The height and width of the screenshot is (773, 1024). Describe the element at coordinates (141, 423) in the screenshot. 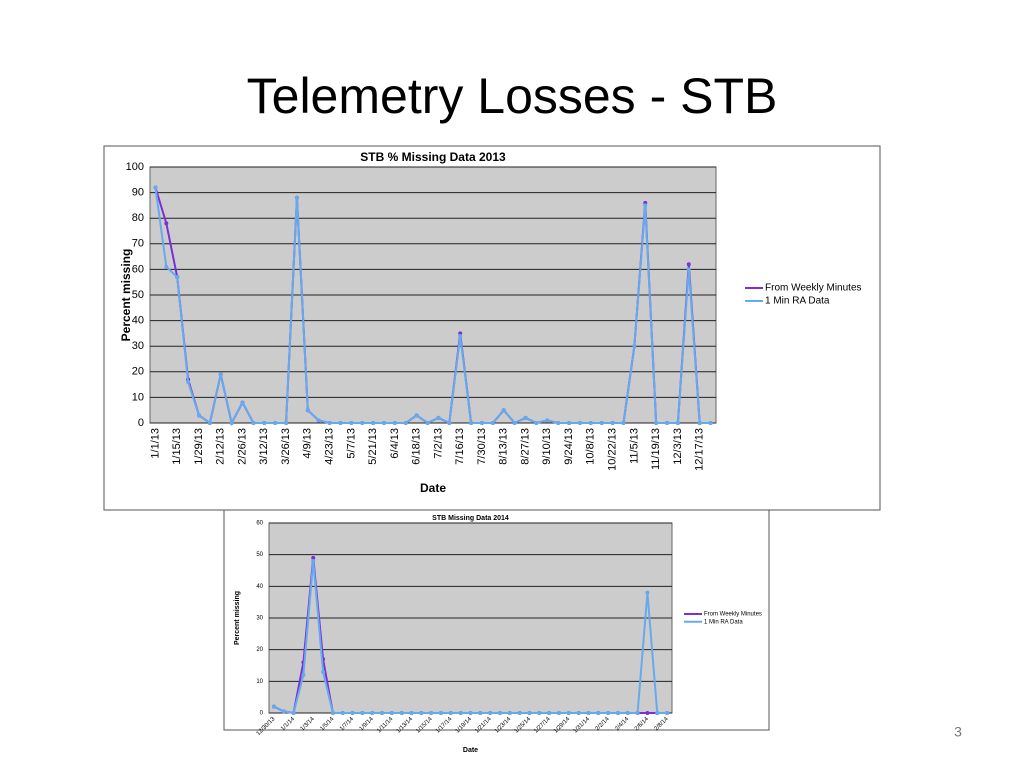

I see `y-tick-label: 0` at that location.